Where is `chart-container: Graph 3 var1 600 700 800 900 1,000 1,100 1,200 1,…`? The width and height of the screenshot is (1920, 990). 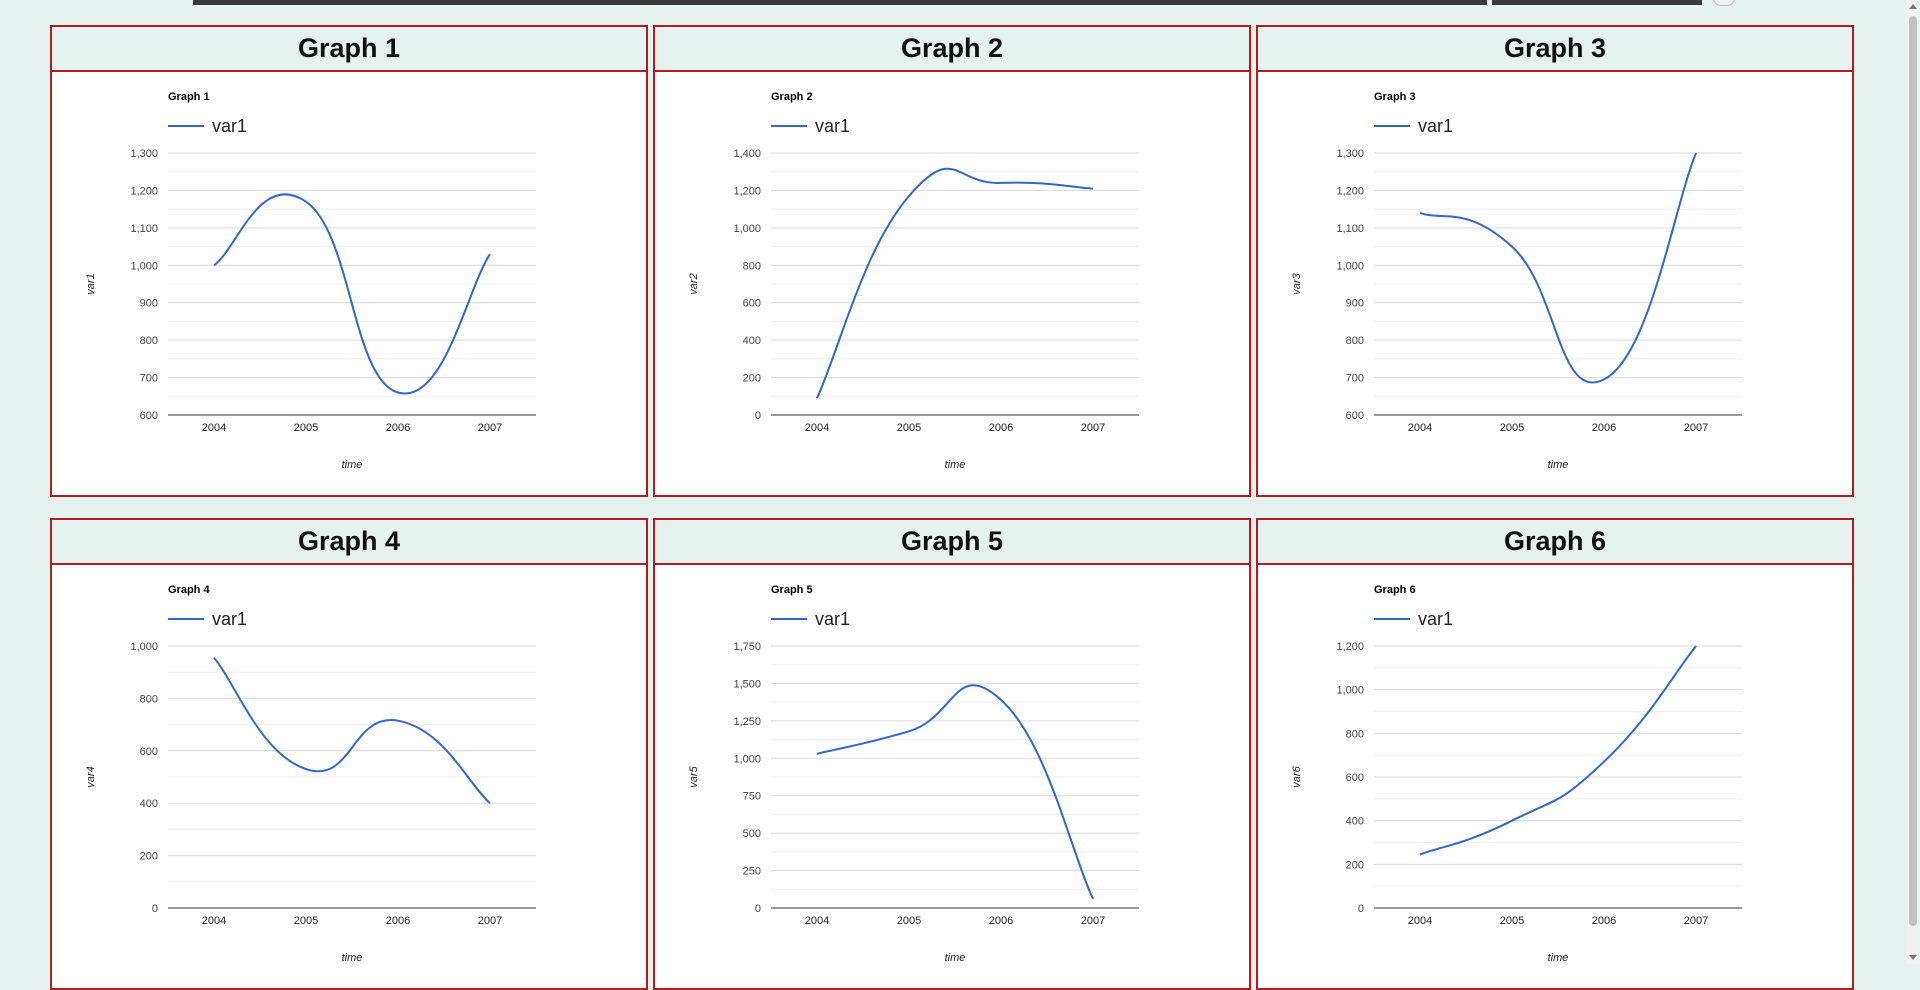
chart-container: Graph 3 var1 600 700 800 900 1,000 1,100 1,200 1,… is located at coordinates (1555, 283).